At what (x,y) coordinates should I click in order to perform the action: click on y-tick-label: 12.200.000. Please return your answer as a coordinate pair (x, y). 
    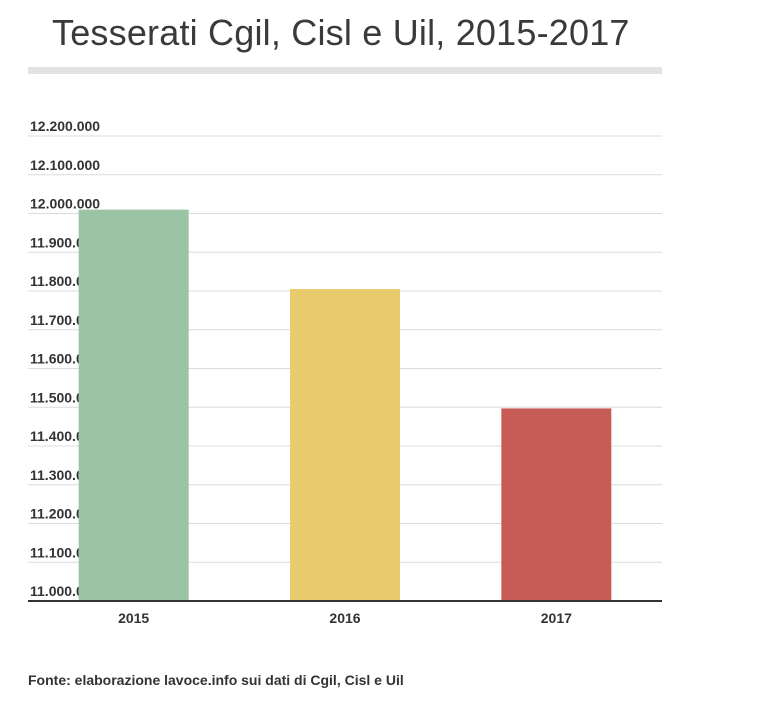
    Looking at the image, I should click on (65, 126).